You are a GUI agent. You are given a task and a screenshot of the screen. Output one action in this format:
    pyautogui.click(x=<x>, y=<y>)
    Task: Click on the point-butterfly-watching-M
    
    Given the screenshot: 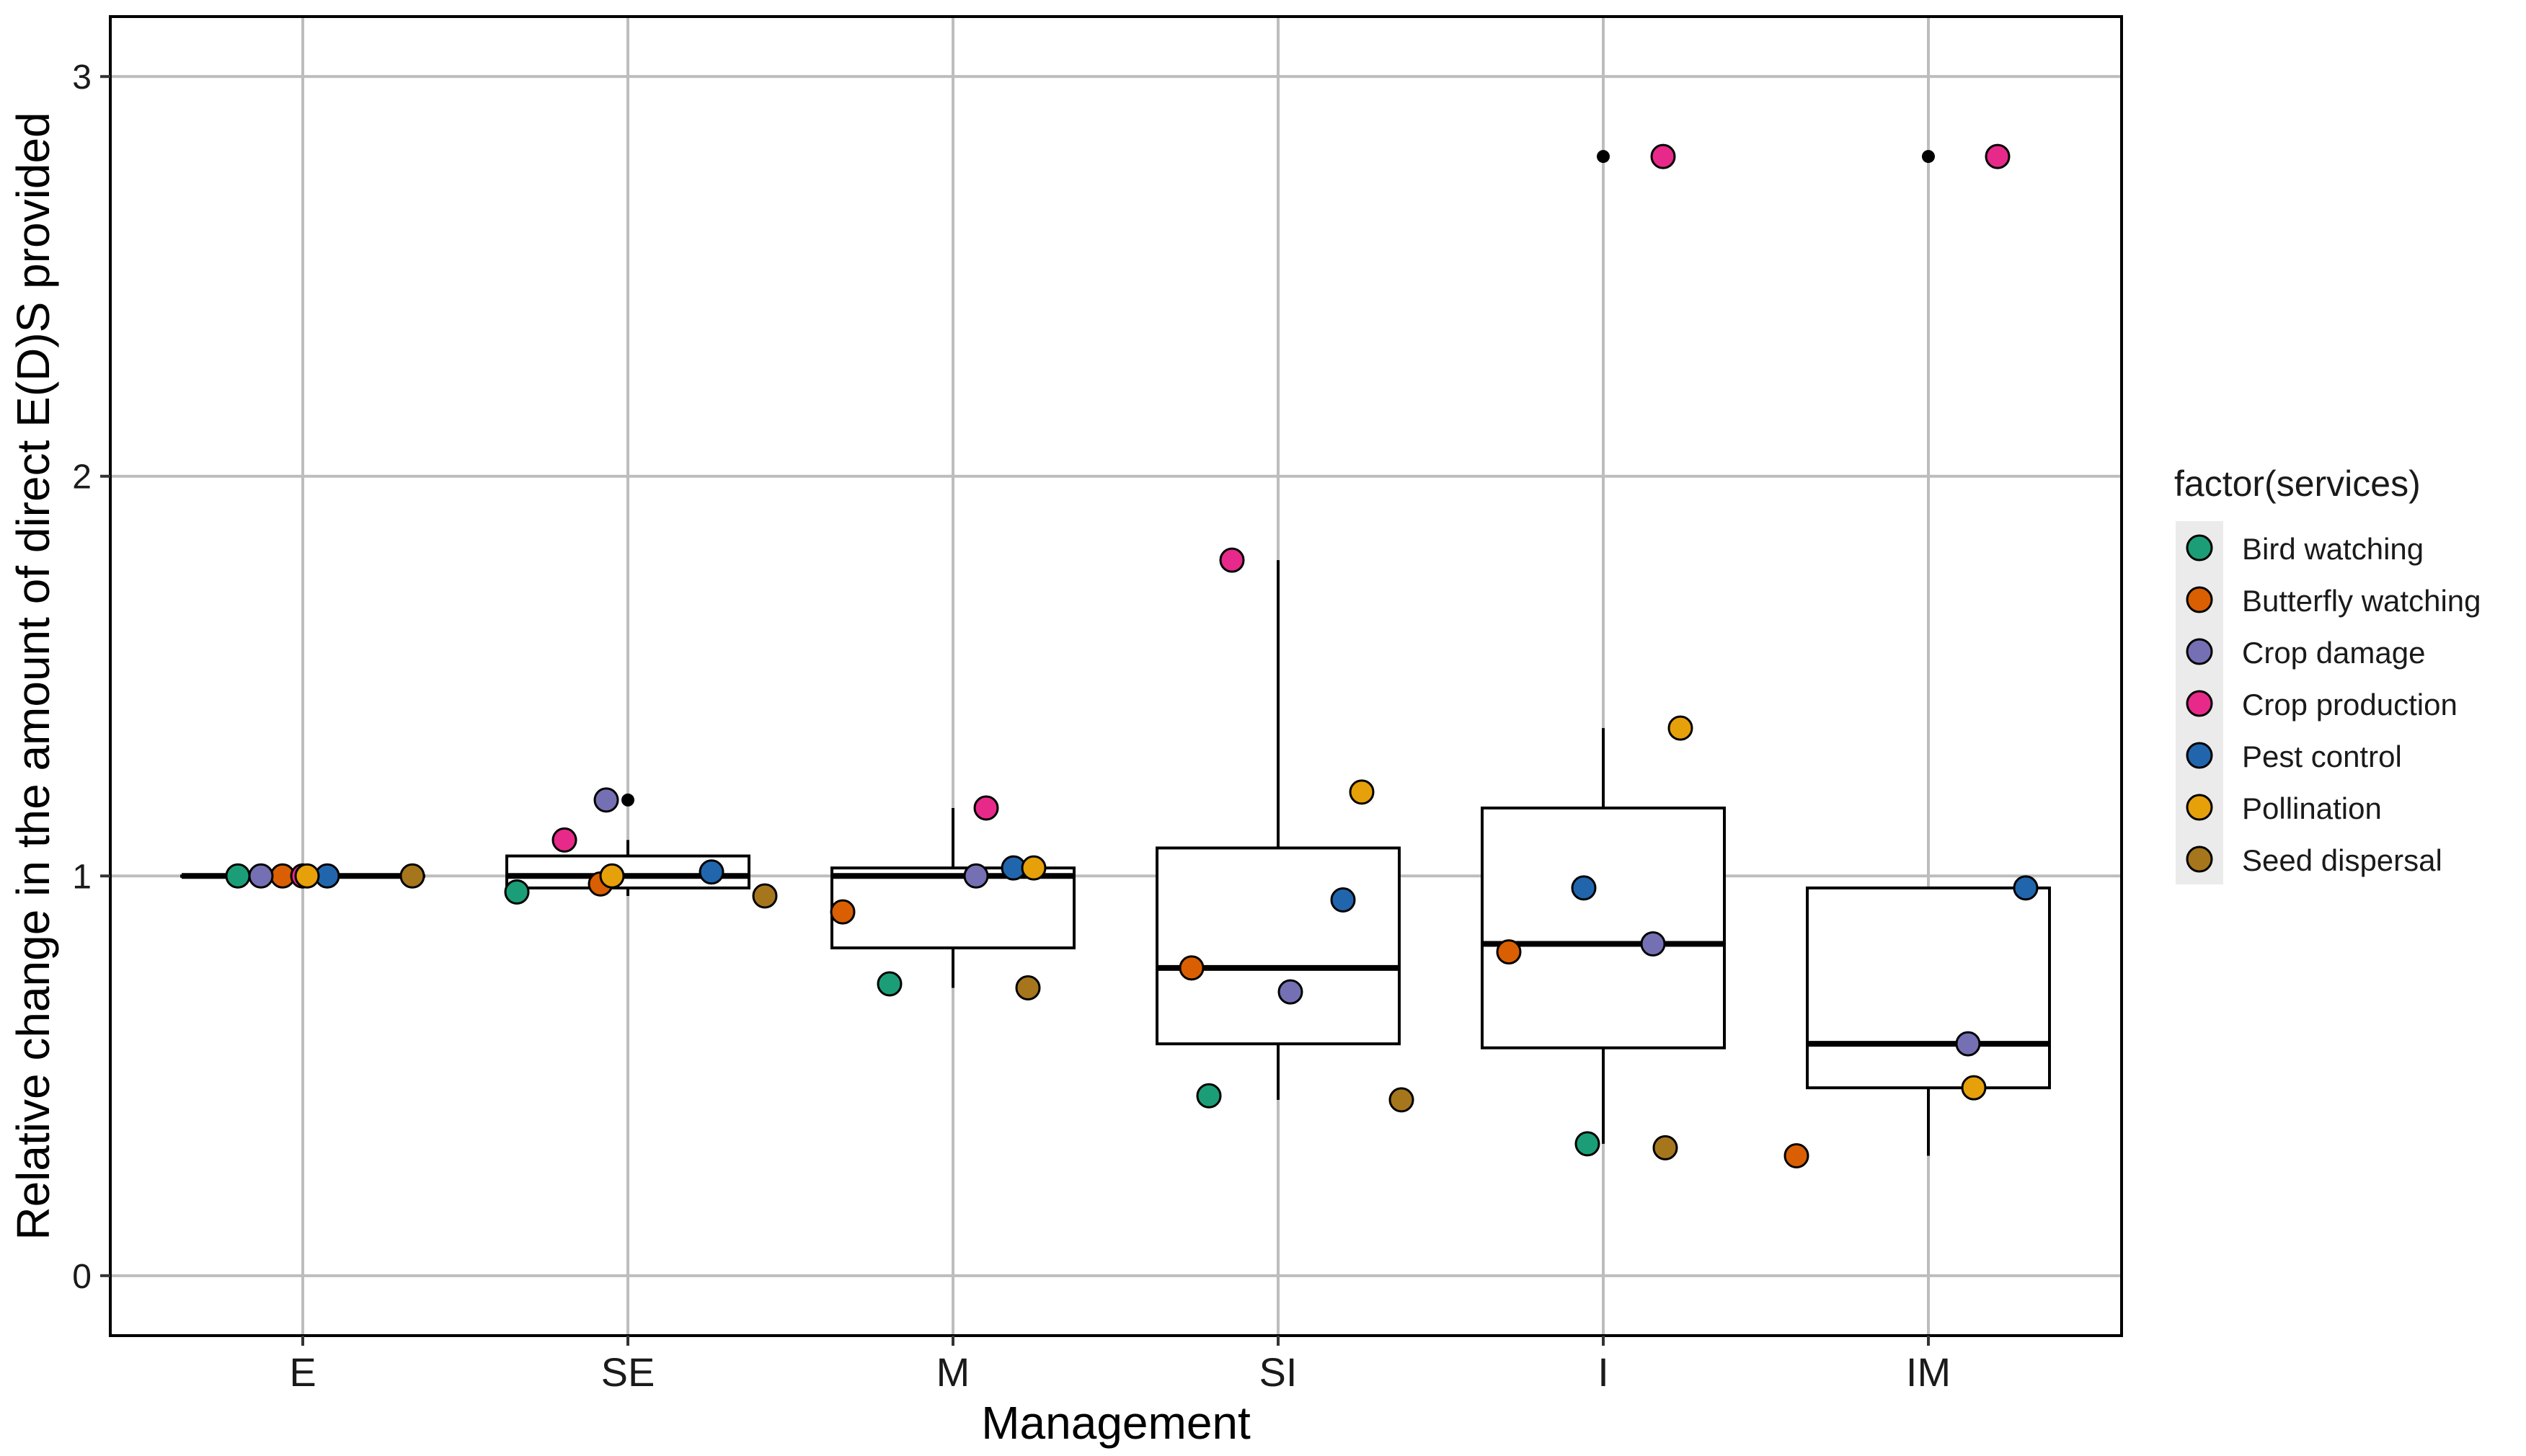 What is the action you would take?
    pyautogui.click(x=843, y=912)
    